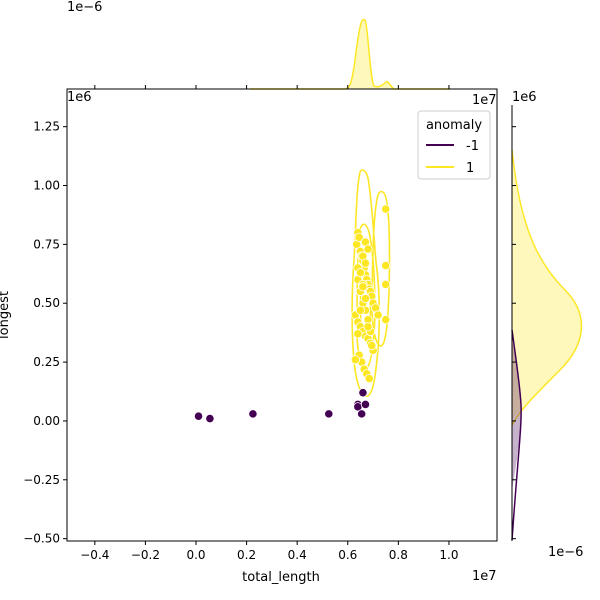 The width and height of the screenshot is (600, 600). Describe the element at coordinates (398, 555) in the screenshot. I see `x-tick-label: 0.8` at that location.